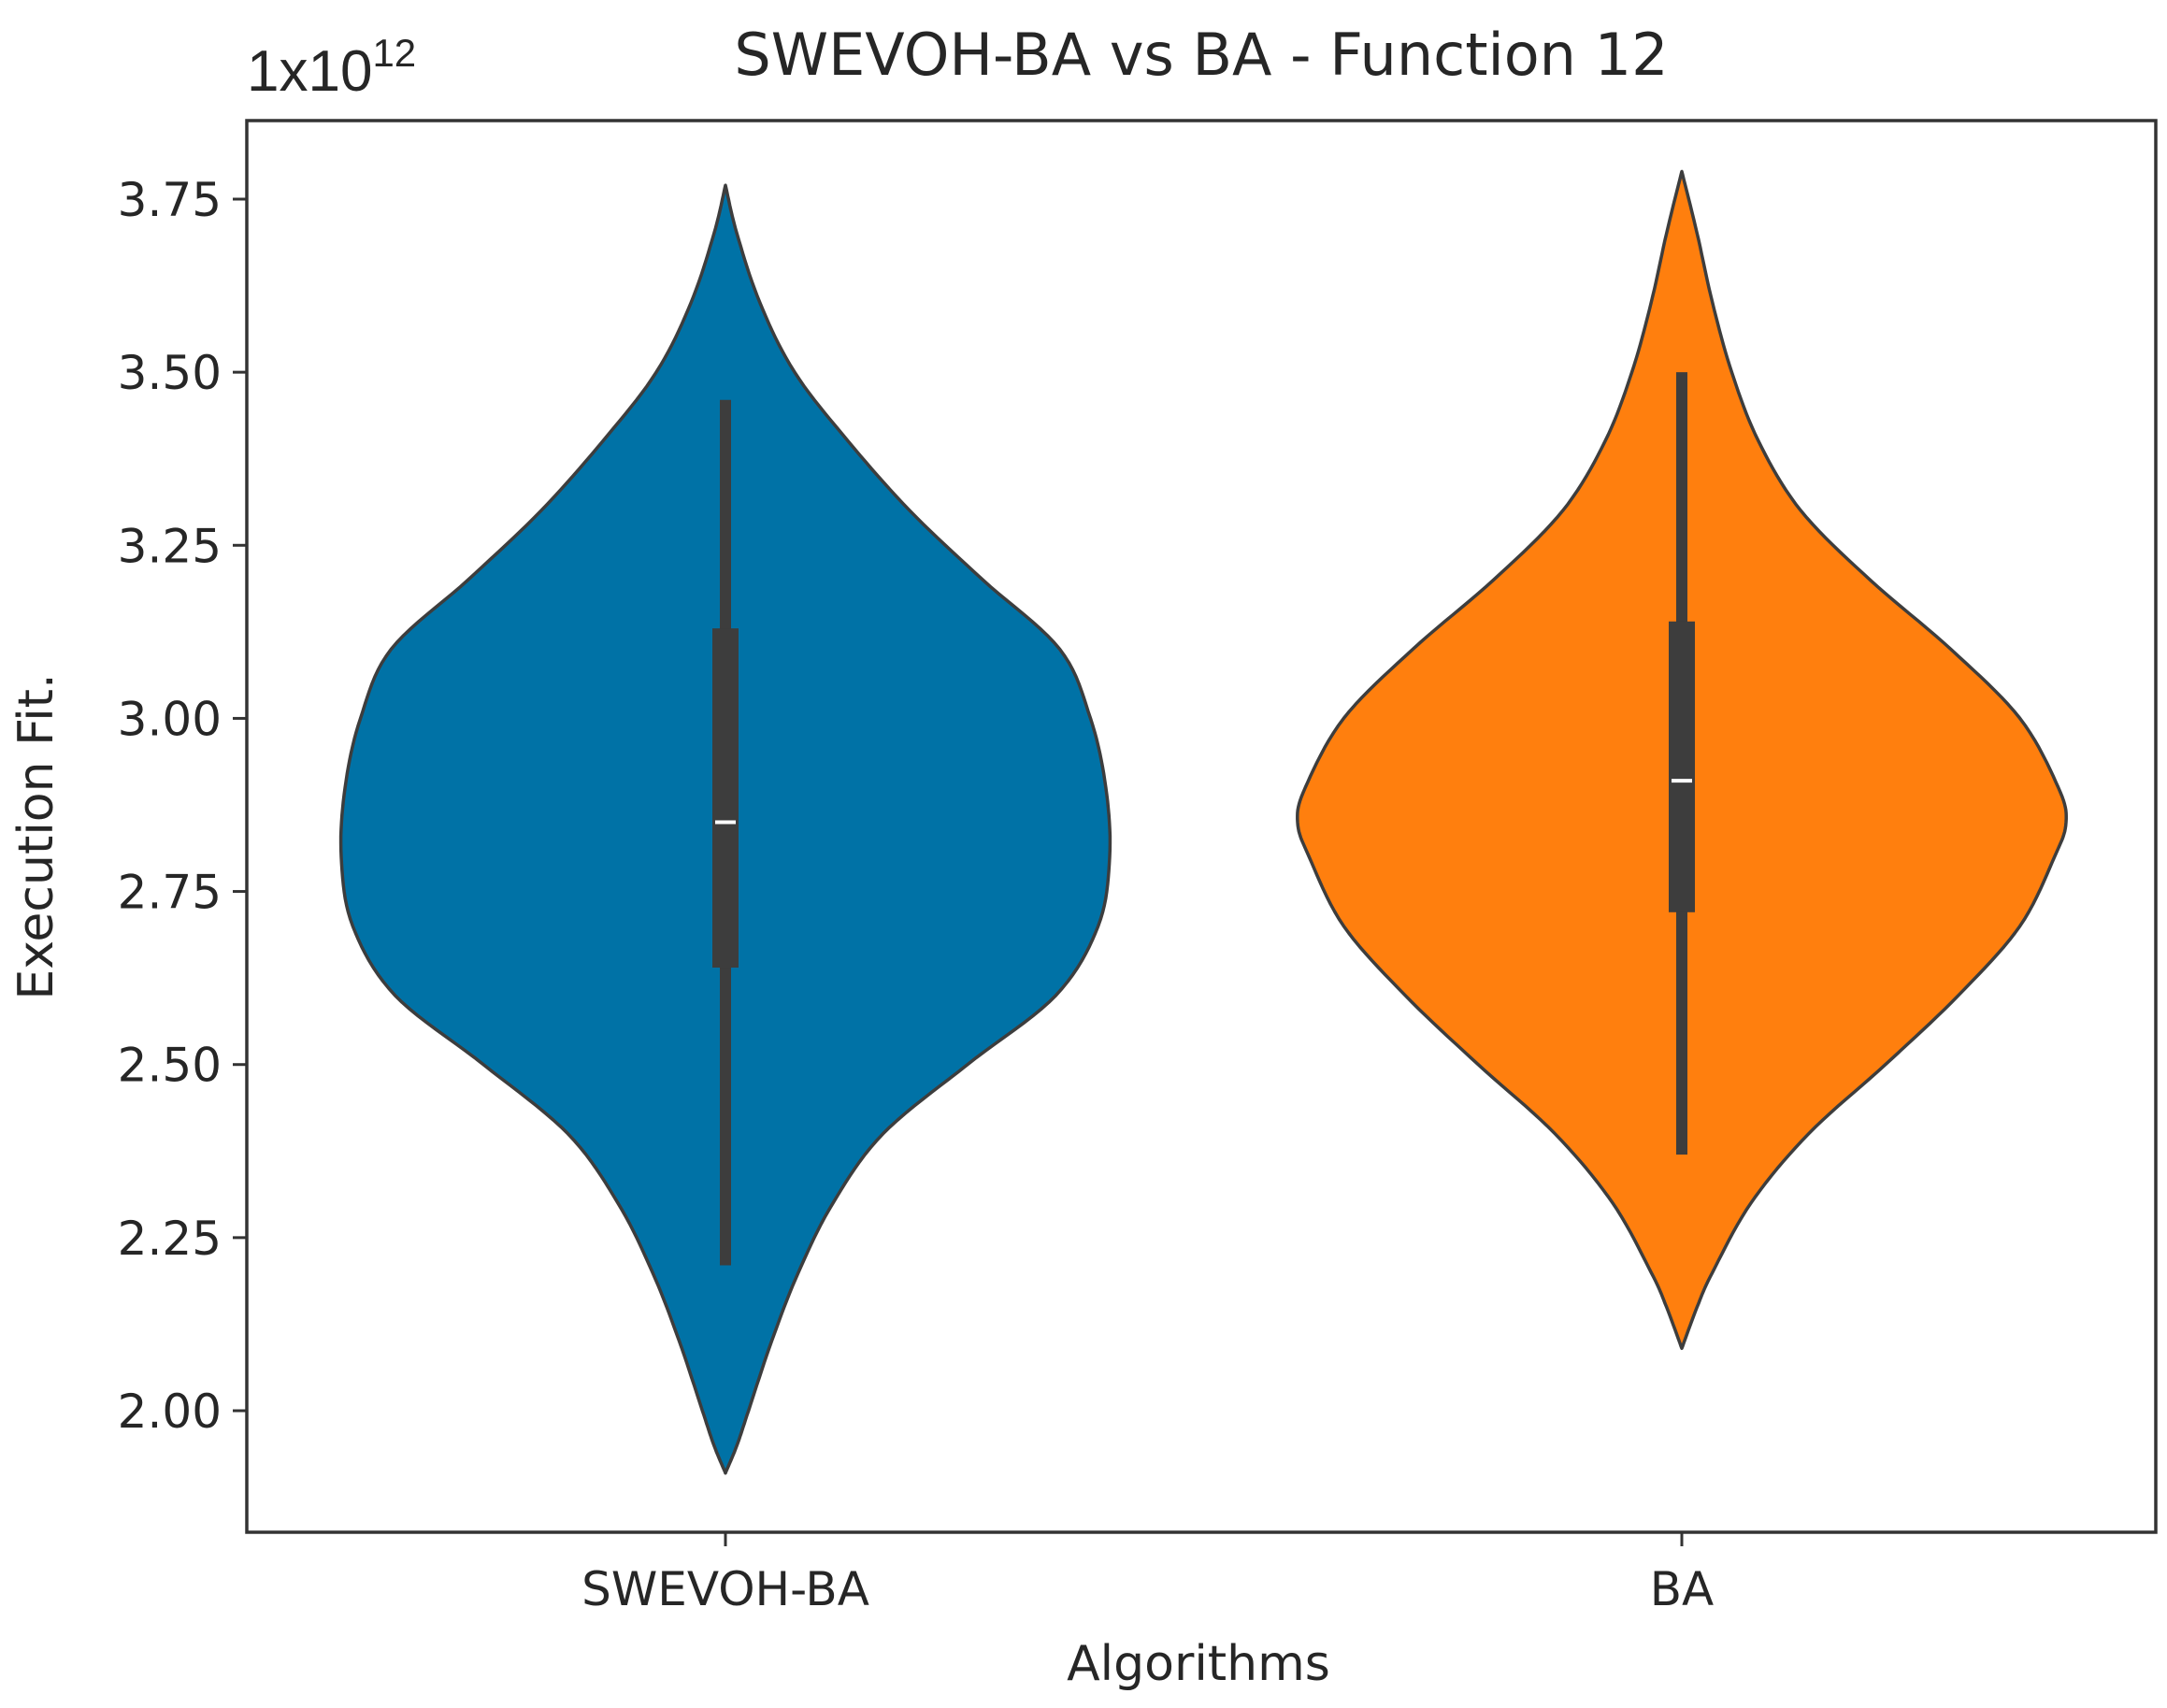 The image size is (2167, 1708). I want to click on iqr-box-ba, so click(1682, 766).